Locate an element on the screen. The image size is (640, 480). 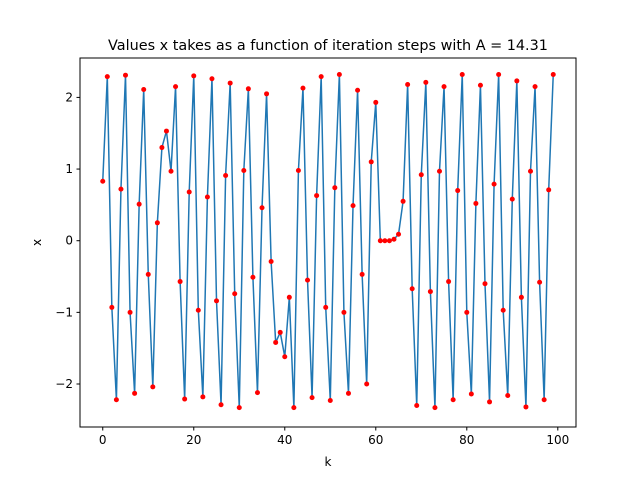
y-axis-label: x is located at coordinates (37, 242).